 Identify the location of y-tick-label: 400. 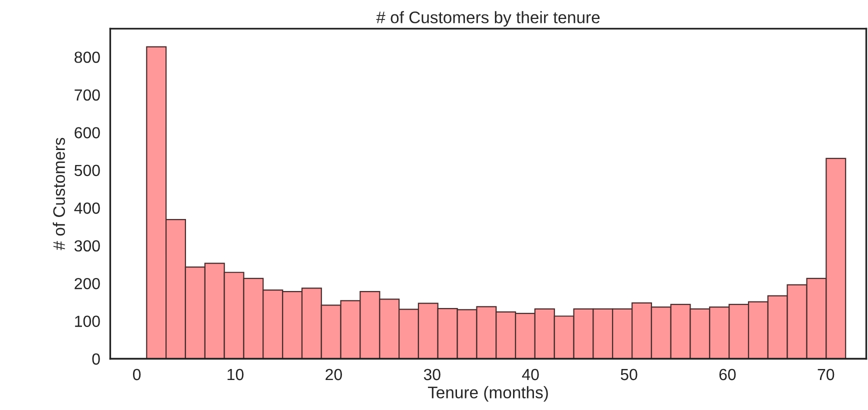
(87, 208).